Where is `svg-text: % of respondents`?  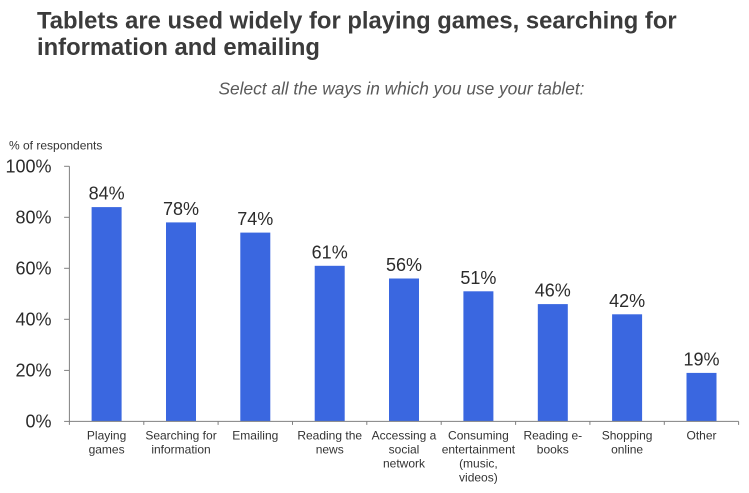
svg-text: % of respondents is located at coordinates (55, 145).